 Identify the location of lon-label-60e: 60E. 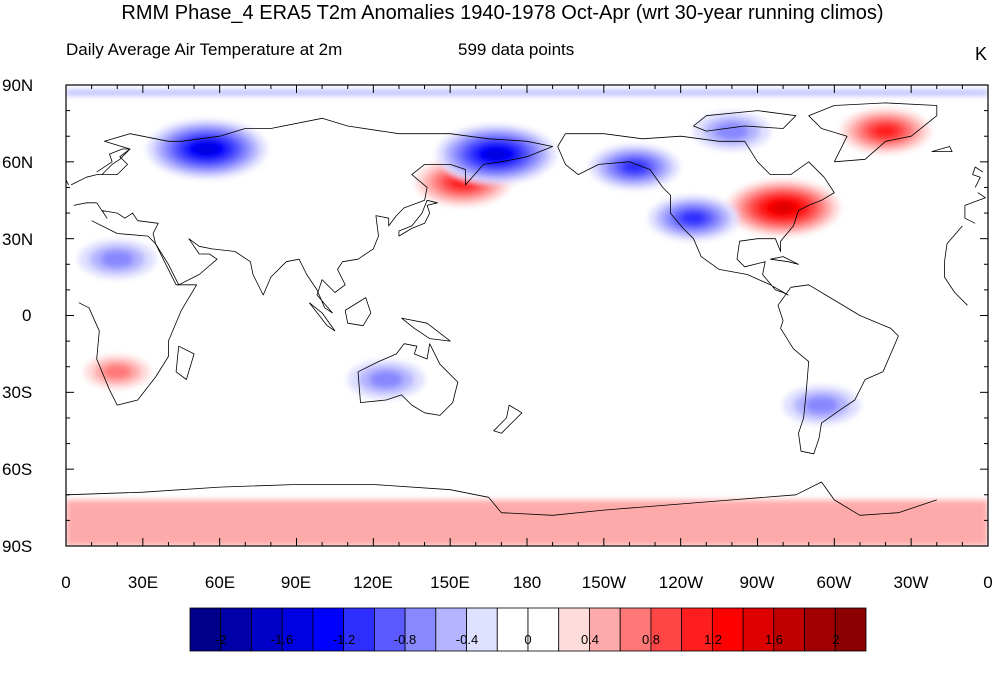
(220, 582).